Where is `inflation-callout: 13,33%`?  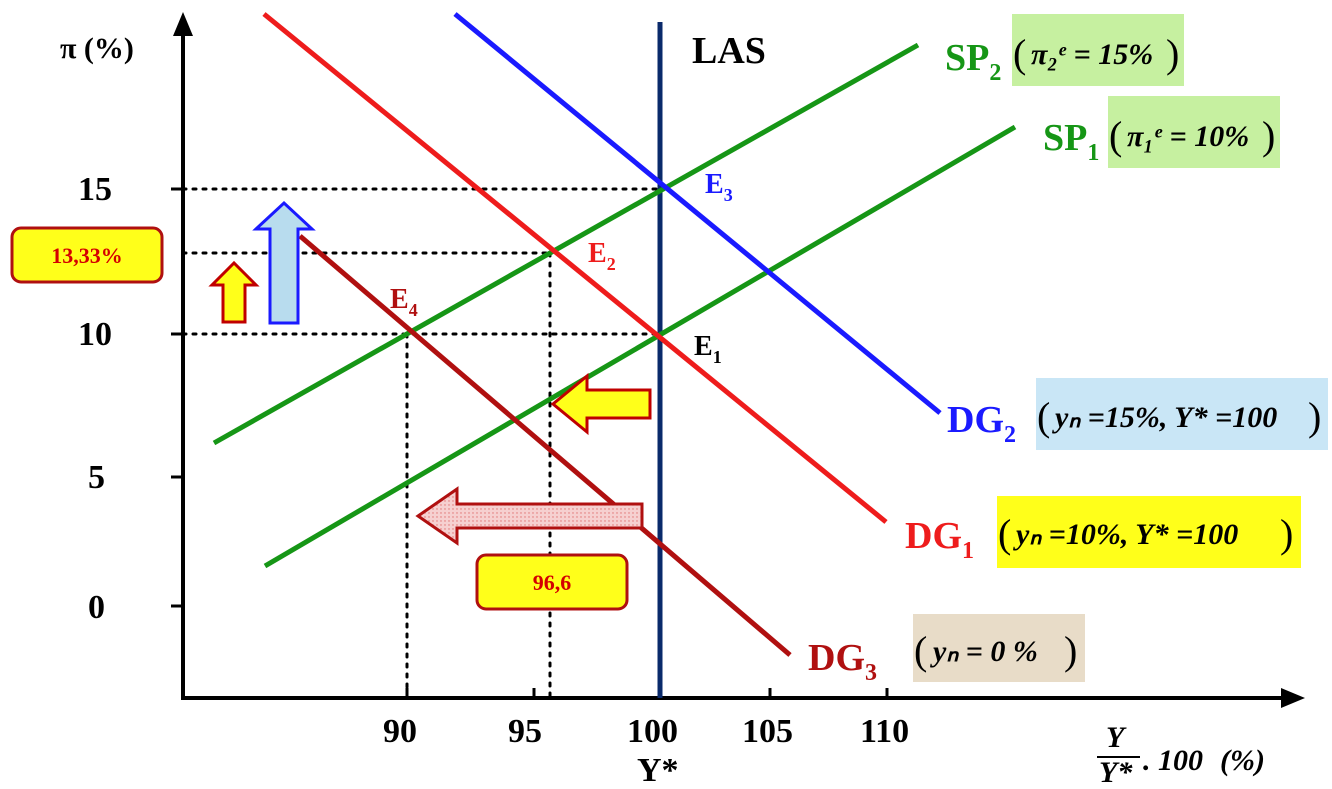 inflation-callout: 13,33% is located at coordinates (87, 255).